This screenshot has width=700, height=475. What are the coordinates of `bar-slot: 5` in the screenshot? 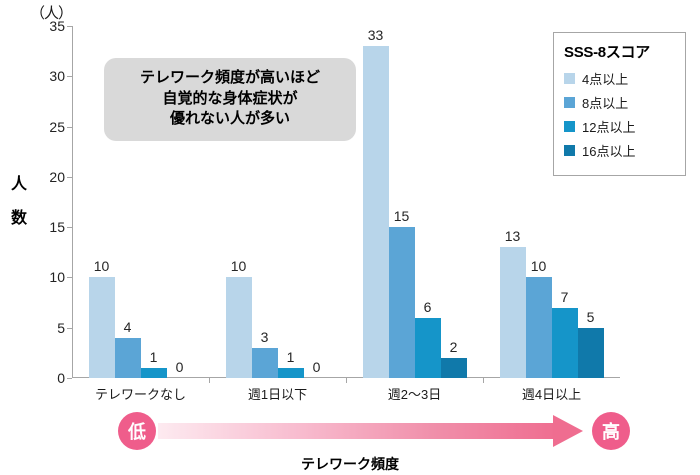 It's located at (590, 343).